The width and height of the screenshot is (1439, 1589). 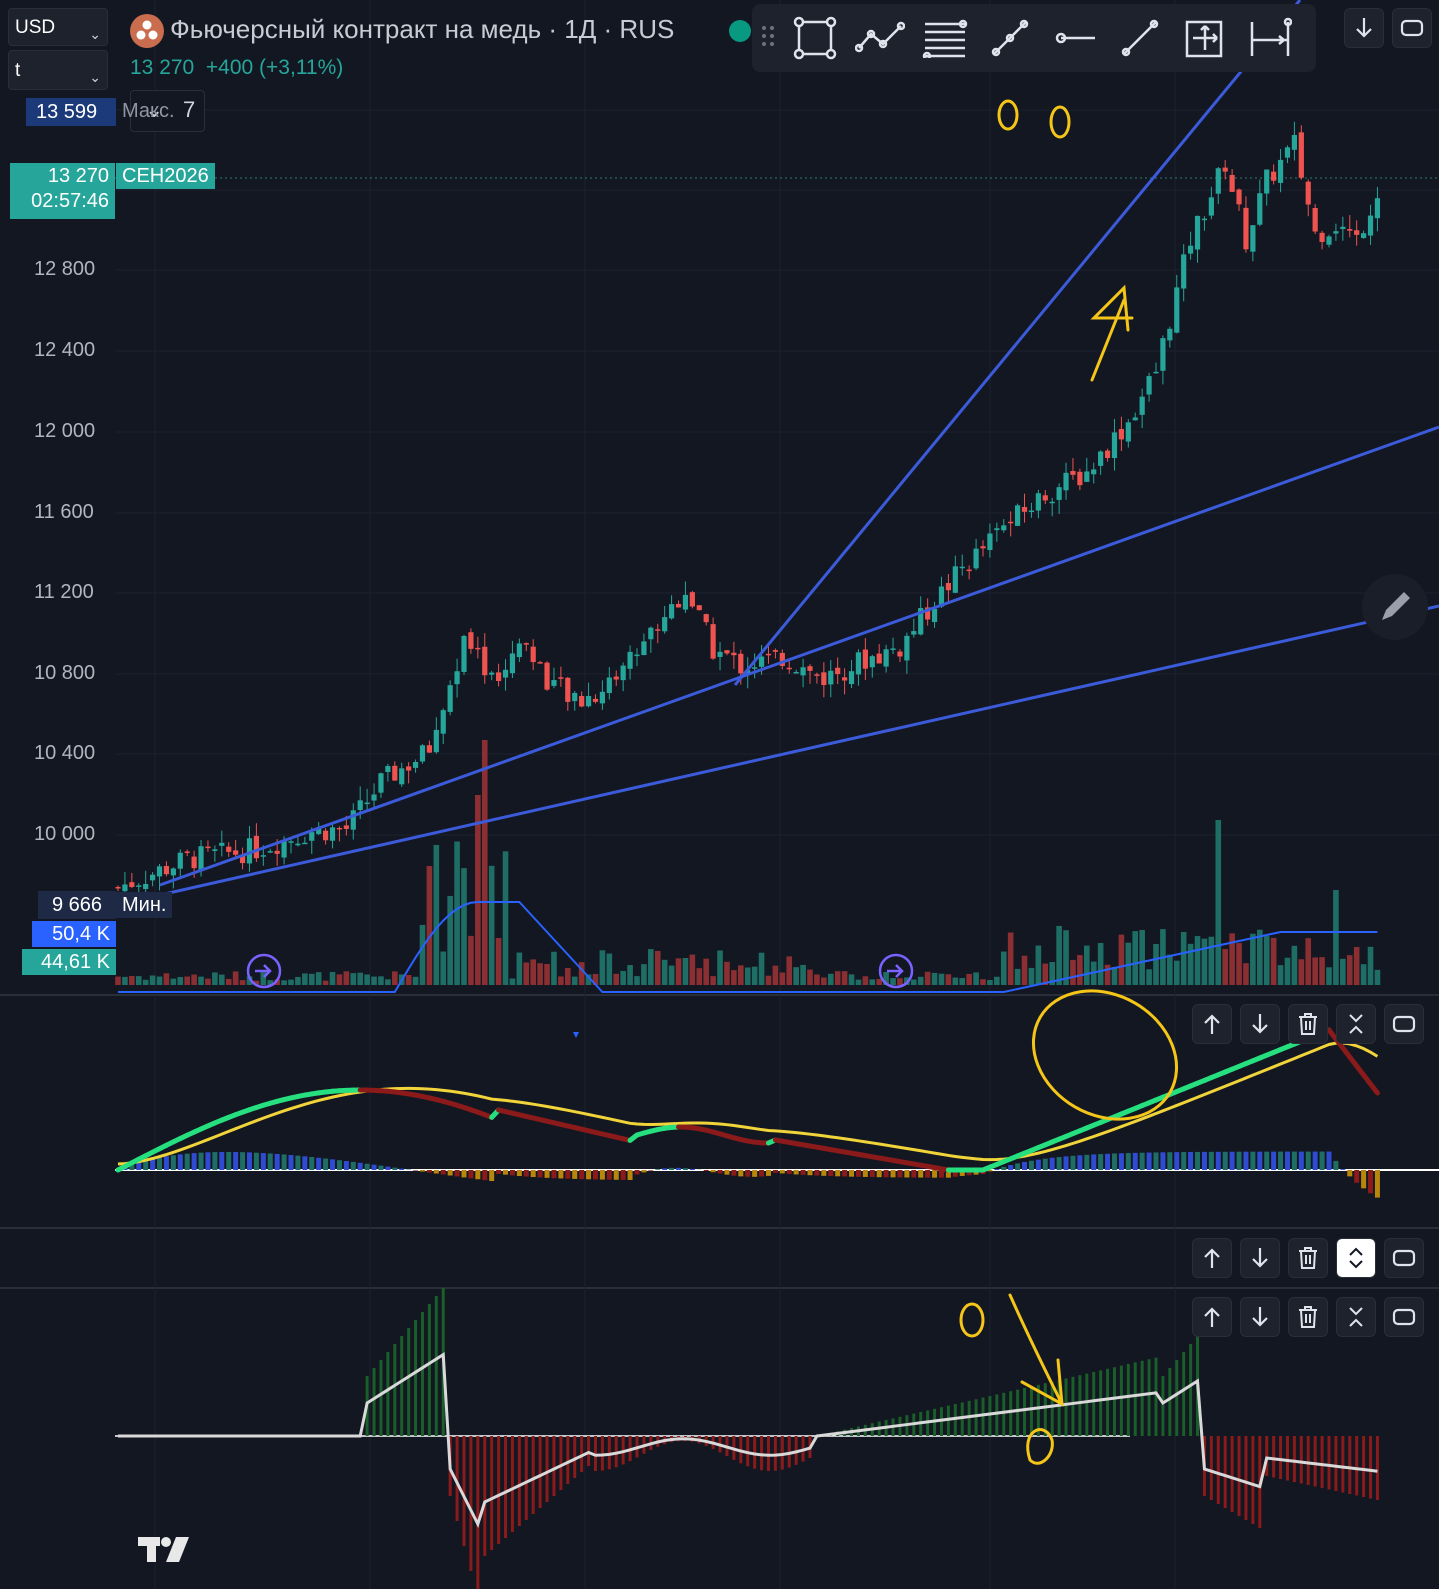 I want to click on units-select: t ⌄, so click(x=58, y=70).